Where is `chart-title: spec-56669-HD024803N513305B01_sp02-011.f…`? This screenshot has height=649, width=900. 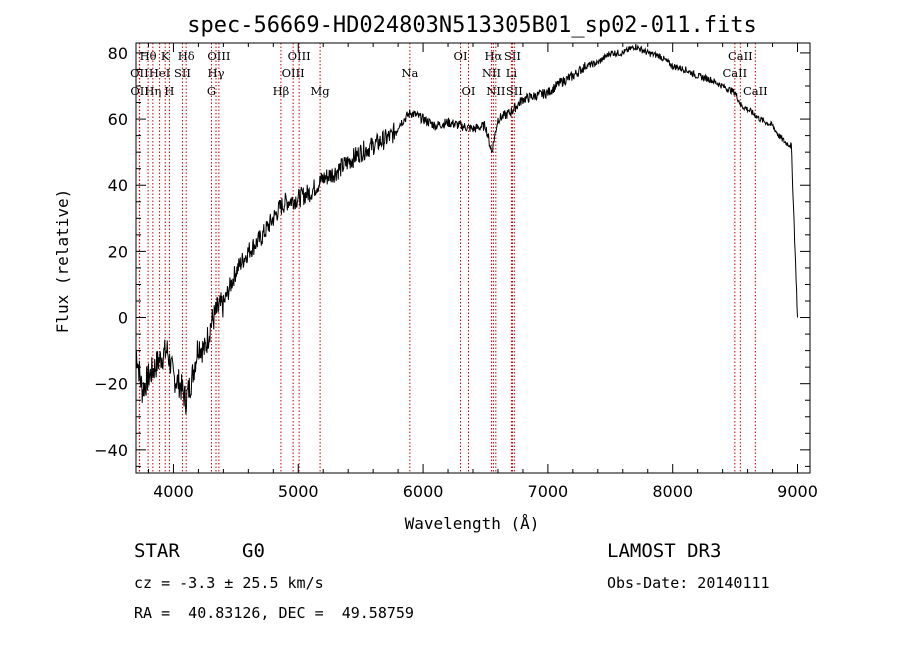 chart-title: spec-56669-HD024803N513305B01_sp02-011.f… is located at coordinates (472, 25).